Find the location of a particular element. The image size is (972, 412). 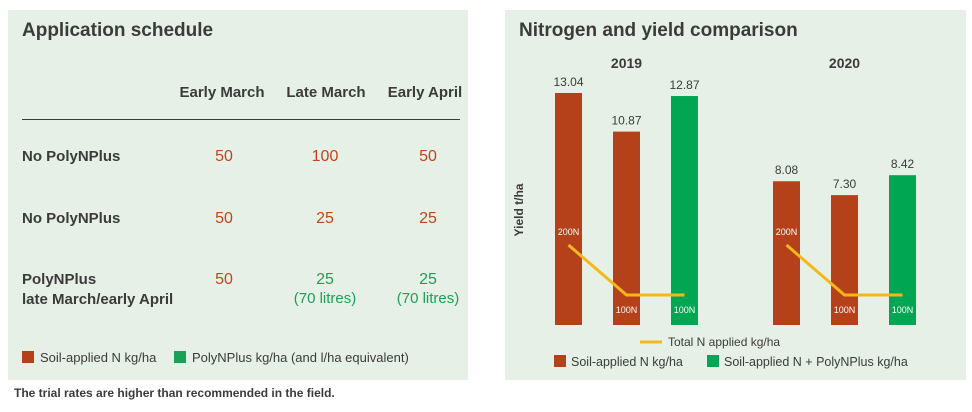

table-cell: 100 is located at coordinates (325, 156).